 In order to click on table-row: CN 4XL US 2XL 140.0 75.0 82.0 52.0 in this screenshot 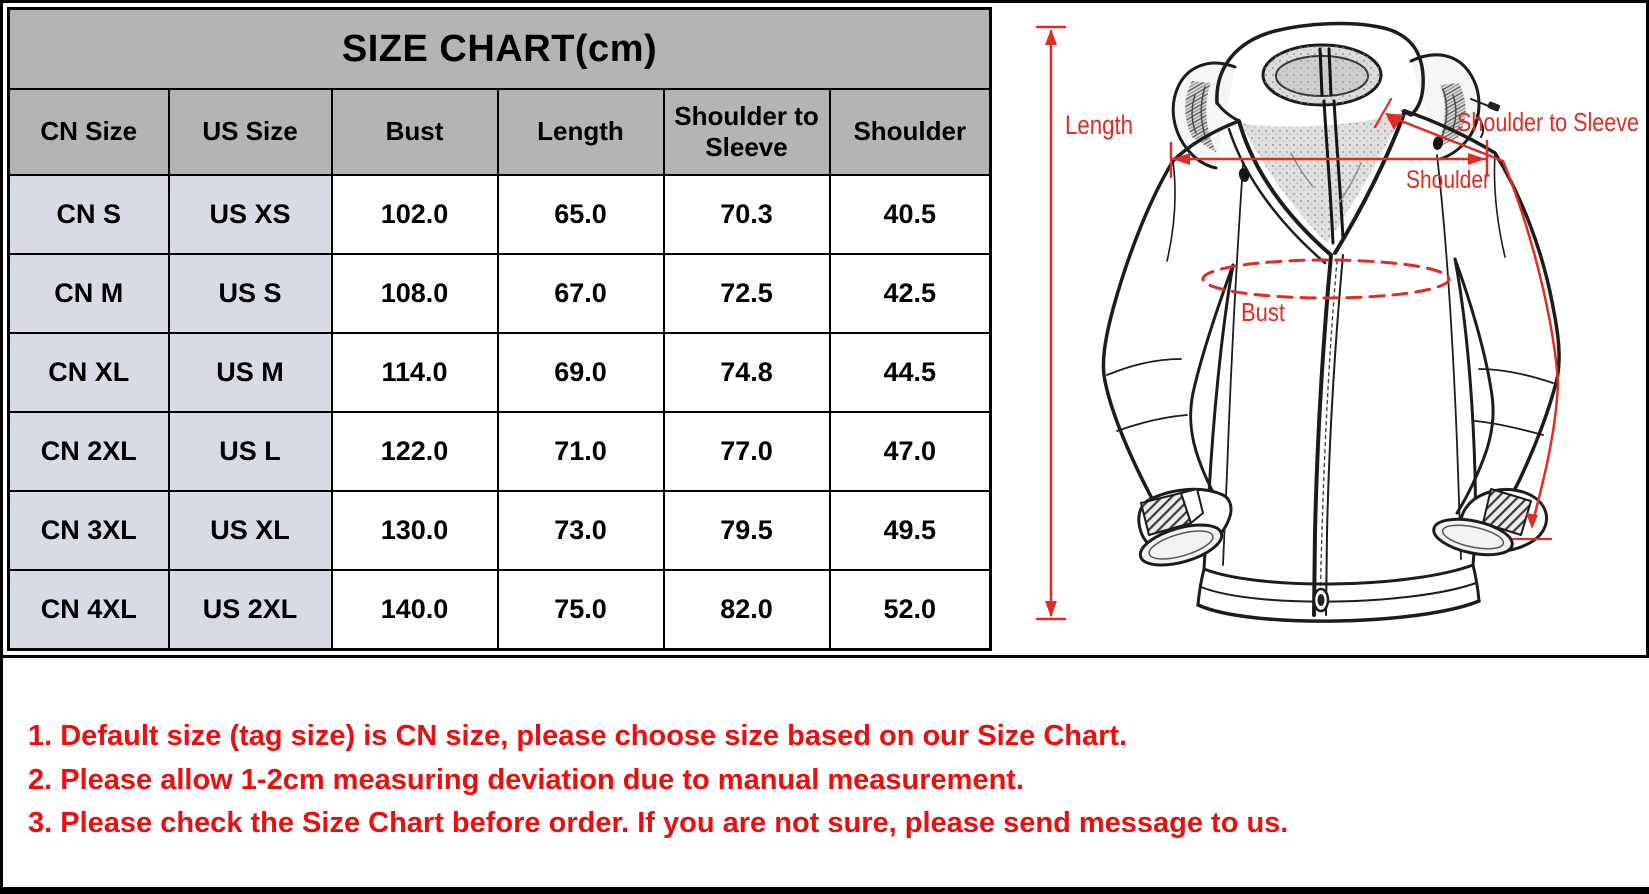, I will do `click(499, 609)`.